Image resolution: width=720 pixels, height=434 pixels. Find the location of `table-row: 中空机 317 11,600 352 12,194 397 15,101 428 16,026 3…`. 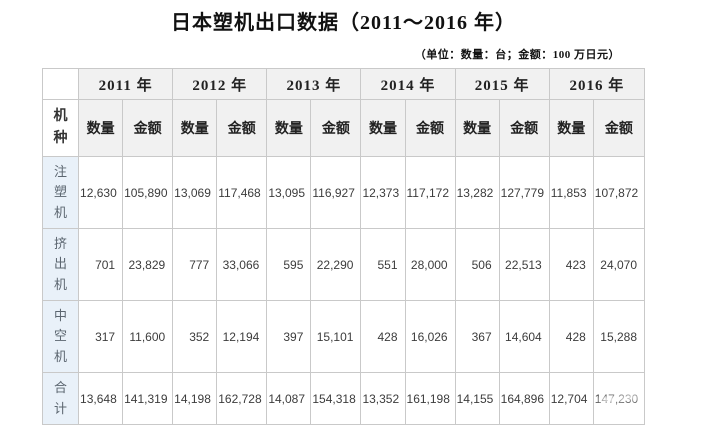

table-row: 中空机 317 11,600 352 12,194 397 15,101 428 16,026 3… is located at coordinates (343, 336).